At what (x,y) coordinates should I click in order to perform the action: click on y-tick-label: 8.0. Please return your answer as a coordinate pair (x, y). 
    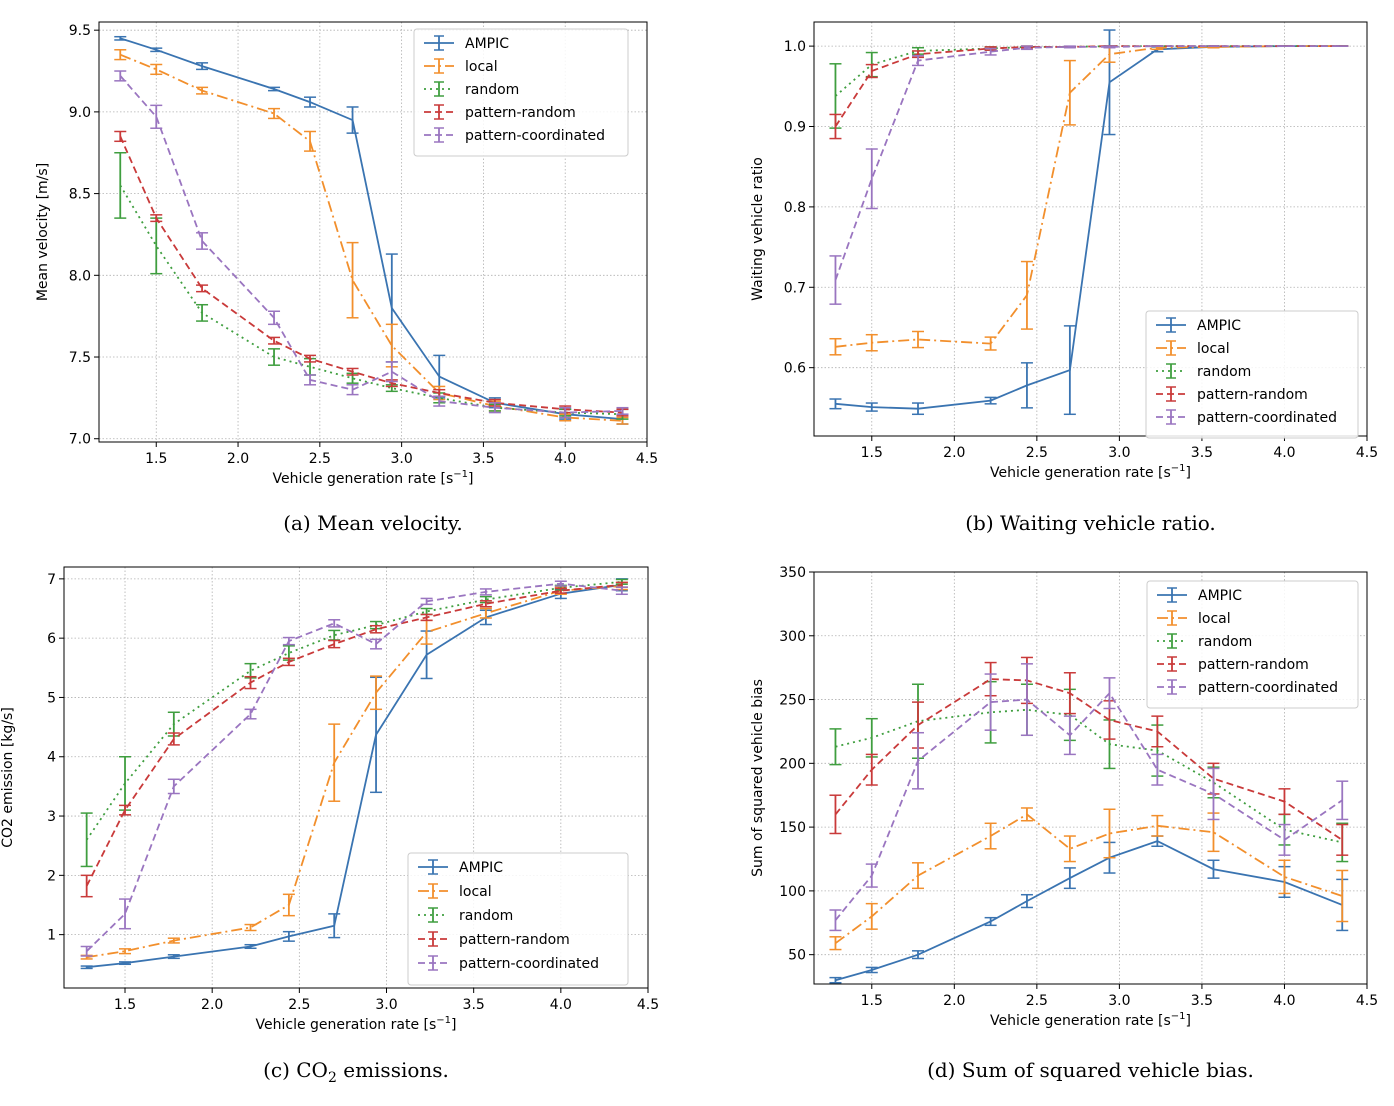
    Looking at the image, I should click on (80, 276).